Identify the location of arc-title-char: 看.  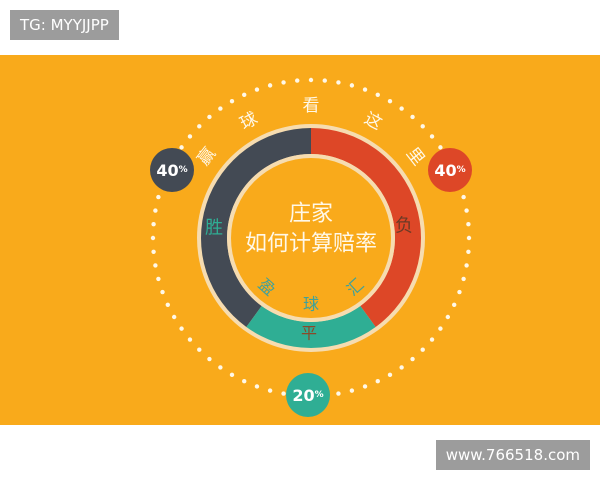
(311, 106).